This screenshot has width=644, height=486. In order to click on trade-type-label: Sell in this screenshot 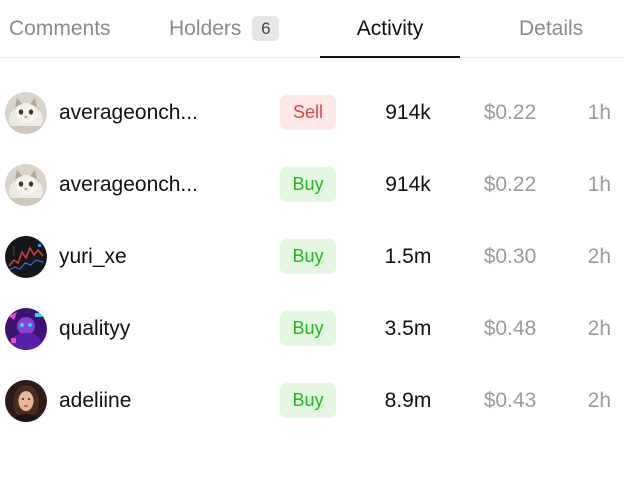, I will do `click(307, 112)`.